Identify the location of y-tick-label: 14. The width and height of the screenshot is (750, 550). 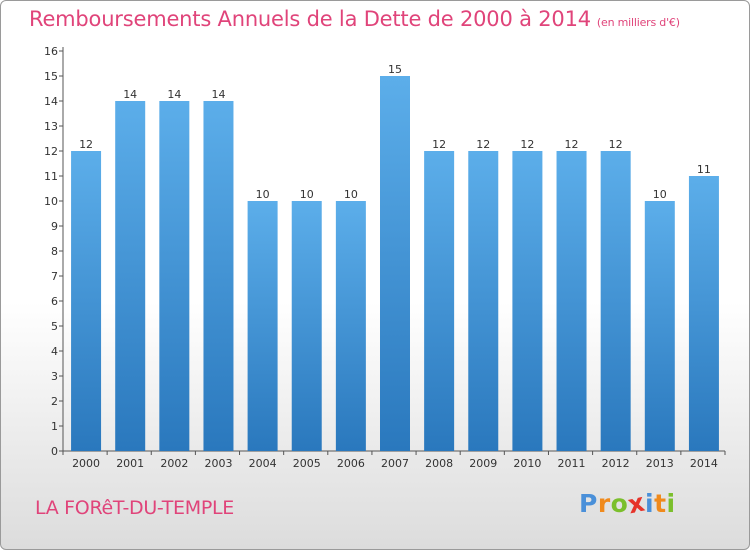
(51, 101).